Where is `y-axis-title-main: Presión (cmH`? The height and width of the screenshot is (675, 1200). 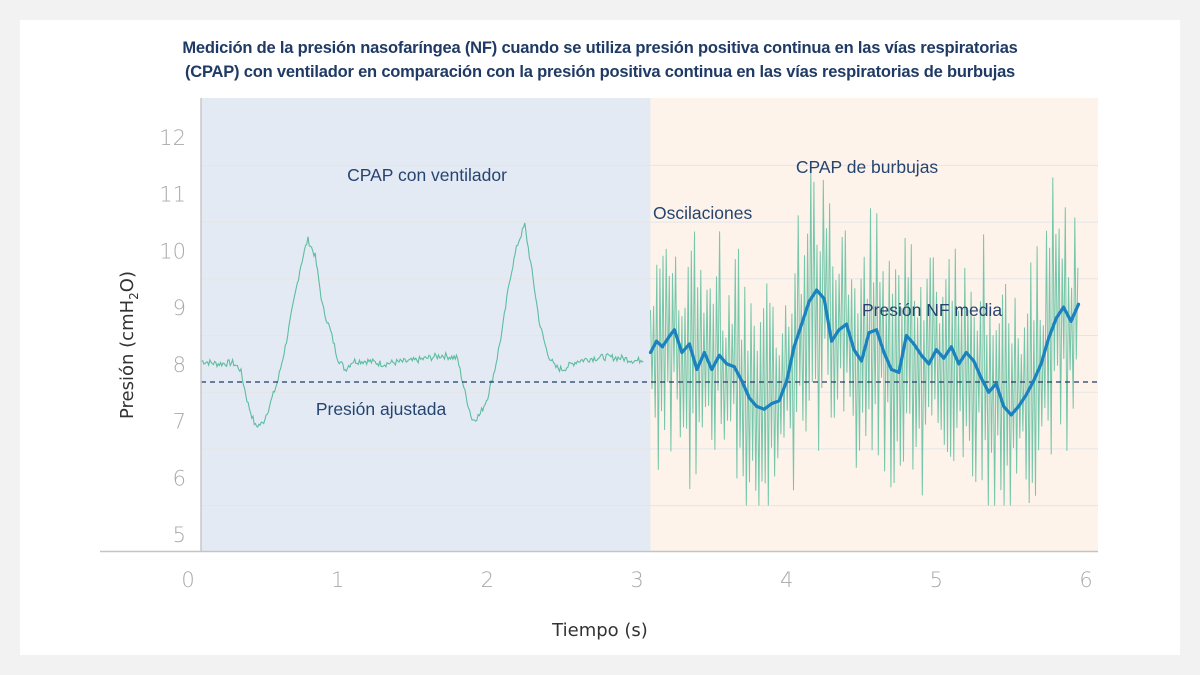
y-axis-title-main: Presión (cmH is located at coordinates (127, 359).